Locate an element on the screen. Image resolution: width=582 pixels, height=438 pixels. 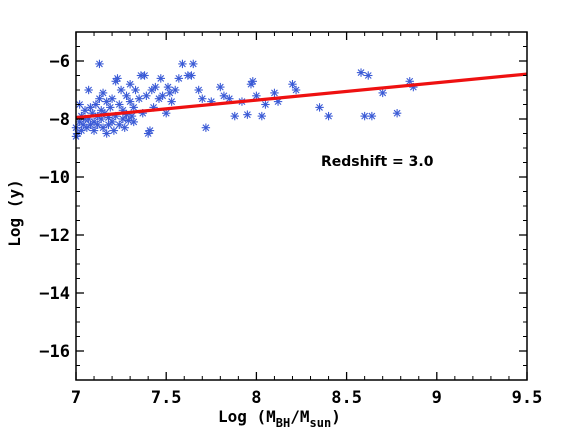
y-tick-label: −14 is located at coordinates (54, 294).